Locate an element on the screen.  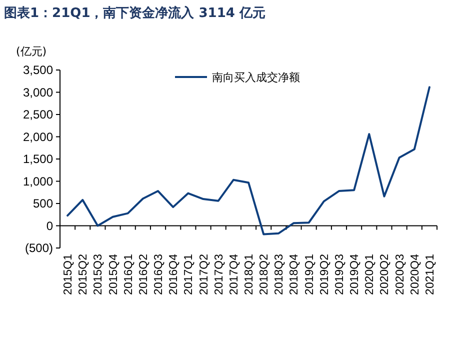
x-tick-label: 2015Q4 is located at coordinates (114, 274).